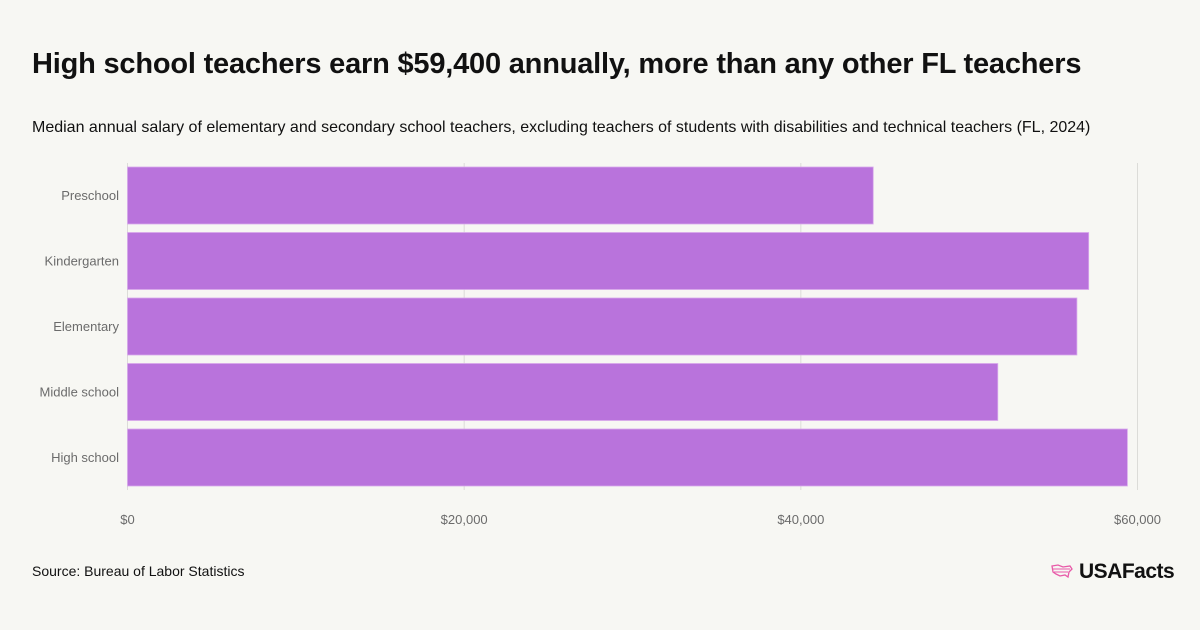 Image resolution: width=1200 pixels, height=630 pixels. I want to click on source-note: Source: Bureau of Labor Statistics, so click(138, 571).